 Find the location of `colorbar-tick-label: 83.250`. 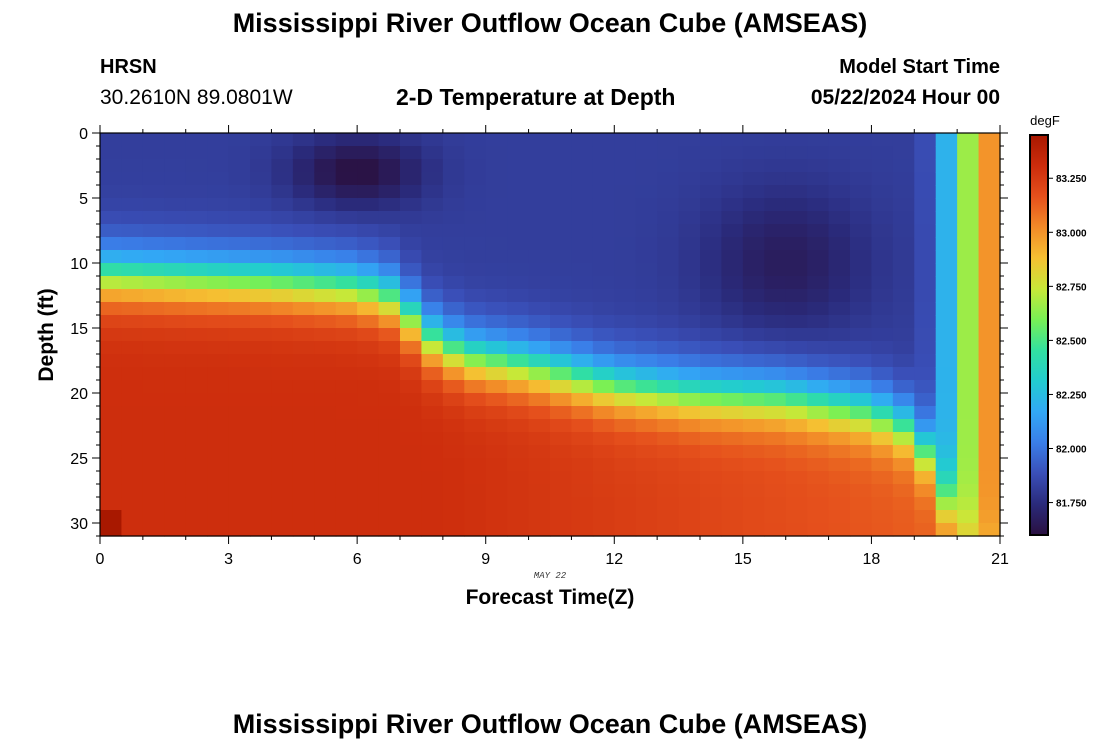

colorbar-tick-label: 83.250 is located at coordinates (1071, 179).